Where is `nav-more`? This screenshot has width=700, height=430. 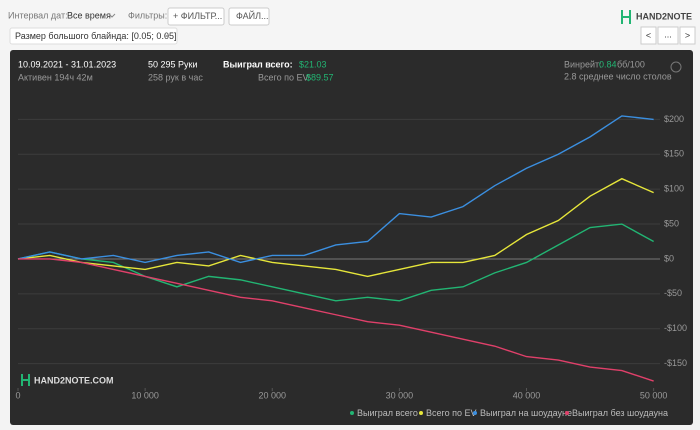 nav-more is located at coordinates (668, 35).